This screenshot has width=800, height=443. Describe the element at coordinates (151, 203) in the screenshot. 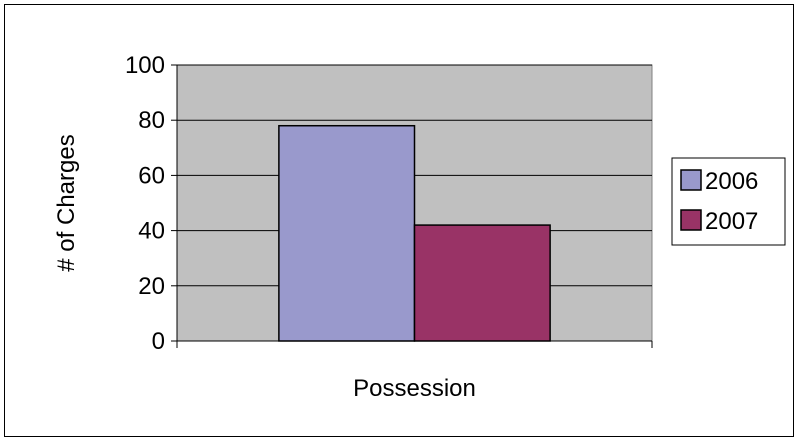

I see `y-axis: 0 20 40 60 80 100` at that location.